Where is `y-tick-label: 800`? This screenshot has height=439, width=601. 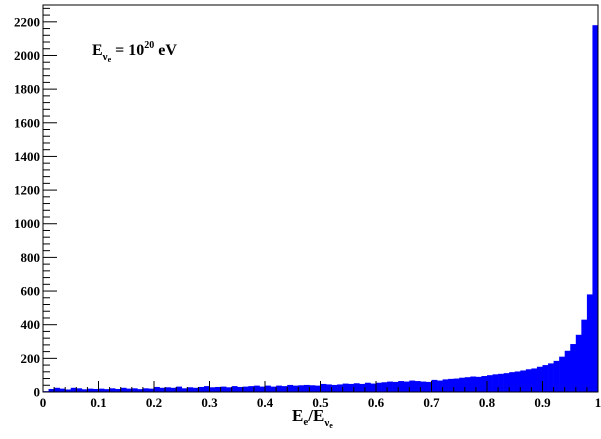
y-tick-label: 800 is located at coordinates (31, 257).